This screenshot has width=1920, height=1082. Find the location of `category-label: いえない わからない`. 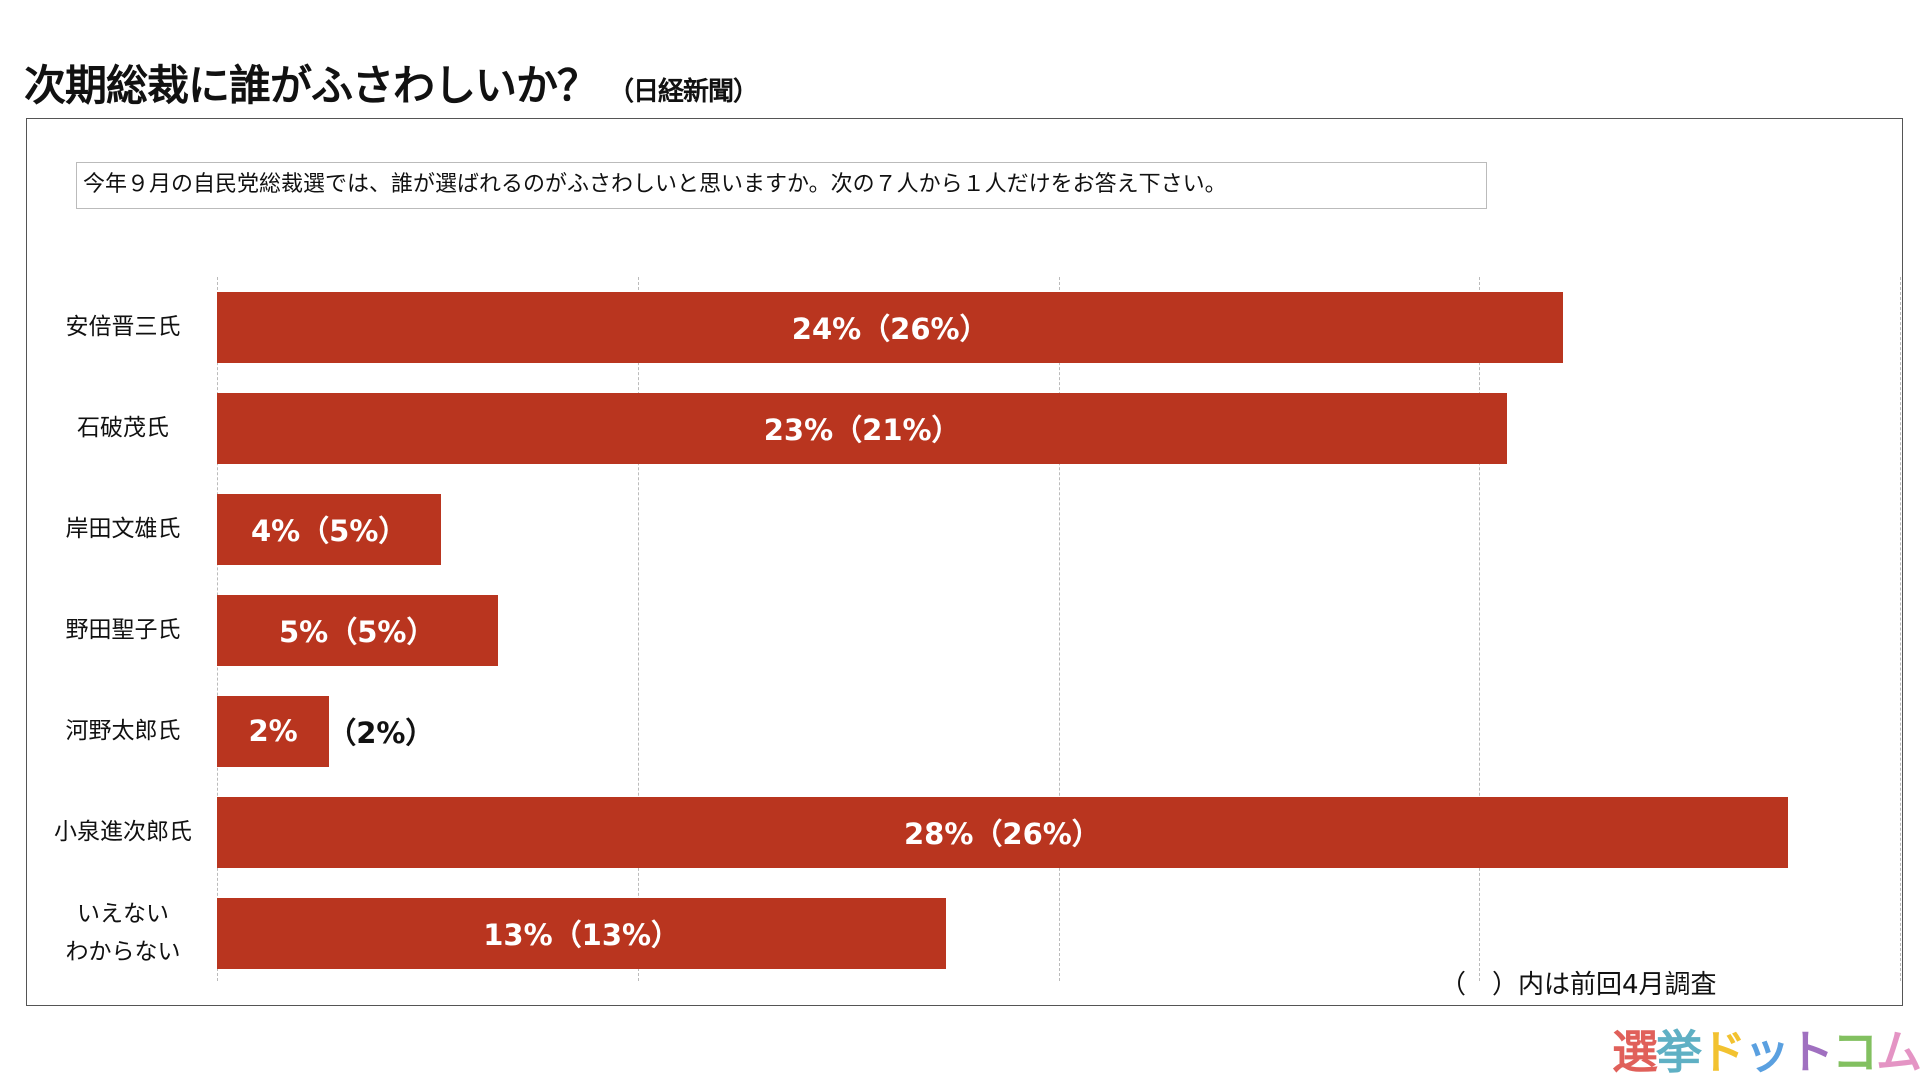

category-label: いえない わからない is located at coordinates (123, 933).